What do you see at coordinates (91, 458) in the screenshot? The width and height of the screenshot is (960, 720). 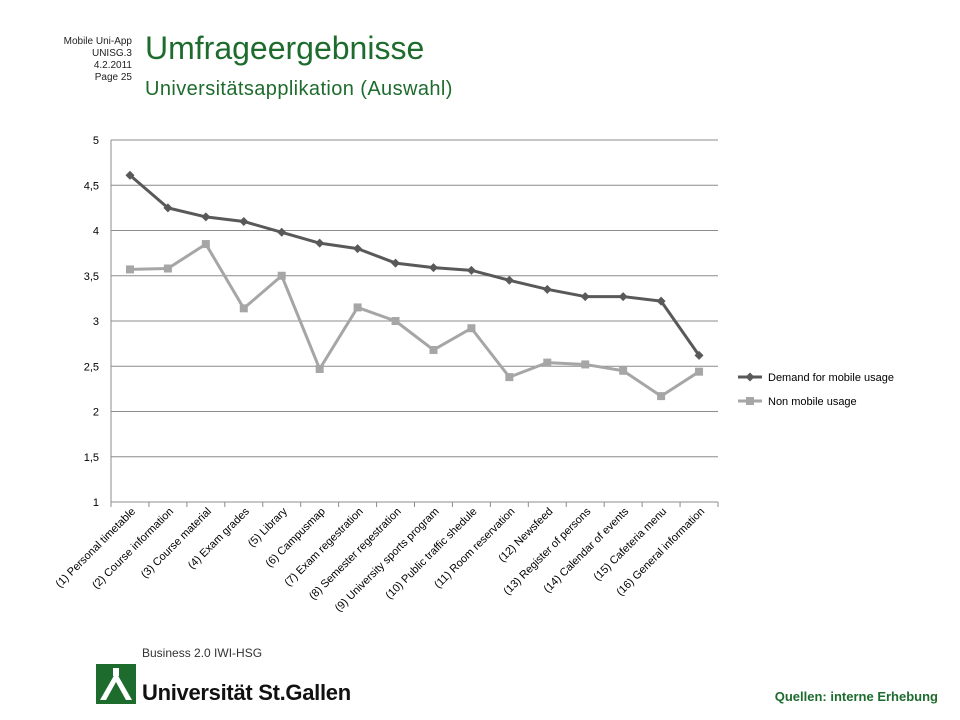 I see `y-tick-label: 1,5` at bounding box center [91, 458].